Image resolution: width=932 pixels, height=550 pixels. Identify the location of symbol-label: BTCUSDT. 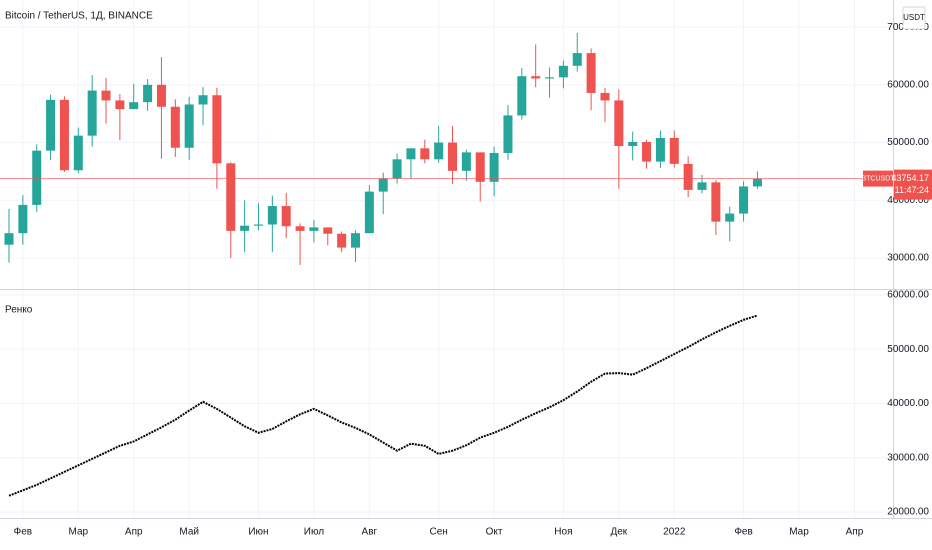
(878, 178).